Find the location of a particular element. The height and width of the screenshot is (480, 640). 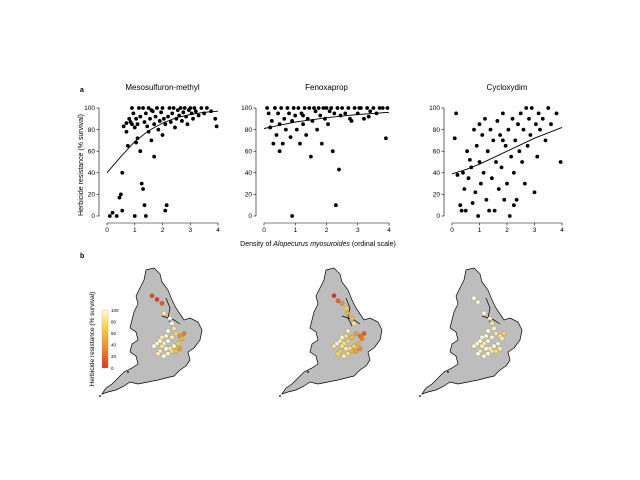

panel-label-a: a is located at coordinates (82, 90).